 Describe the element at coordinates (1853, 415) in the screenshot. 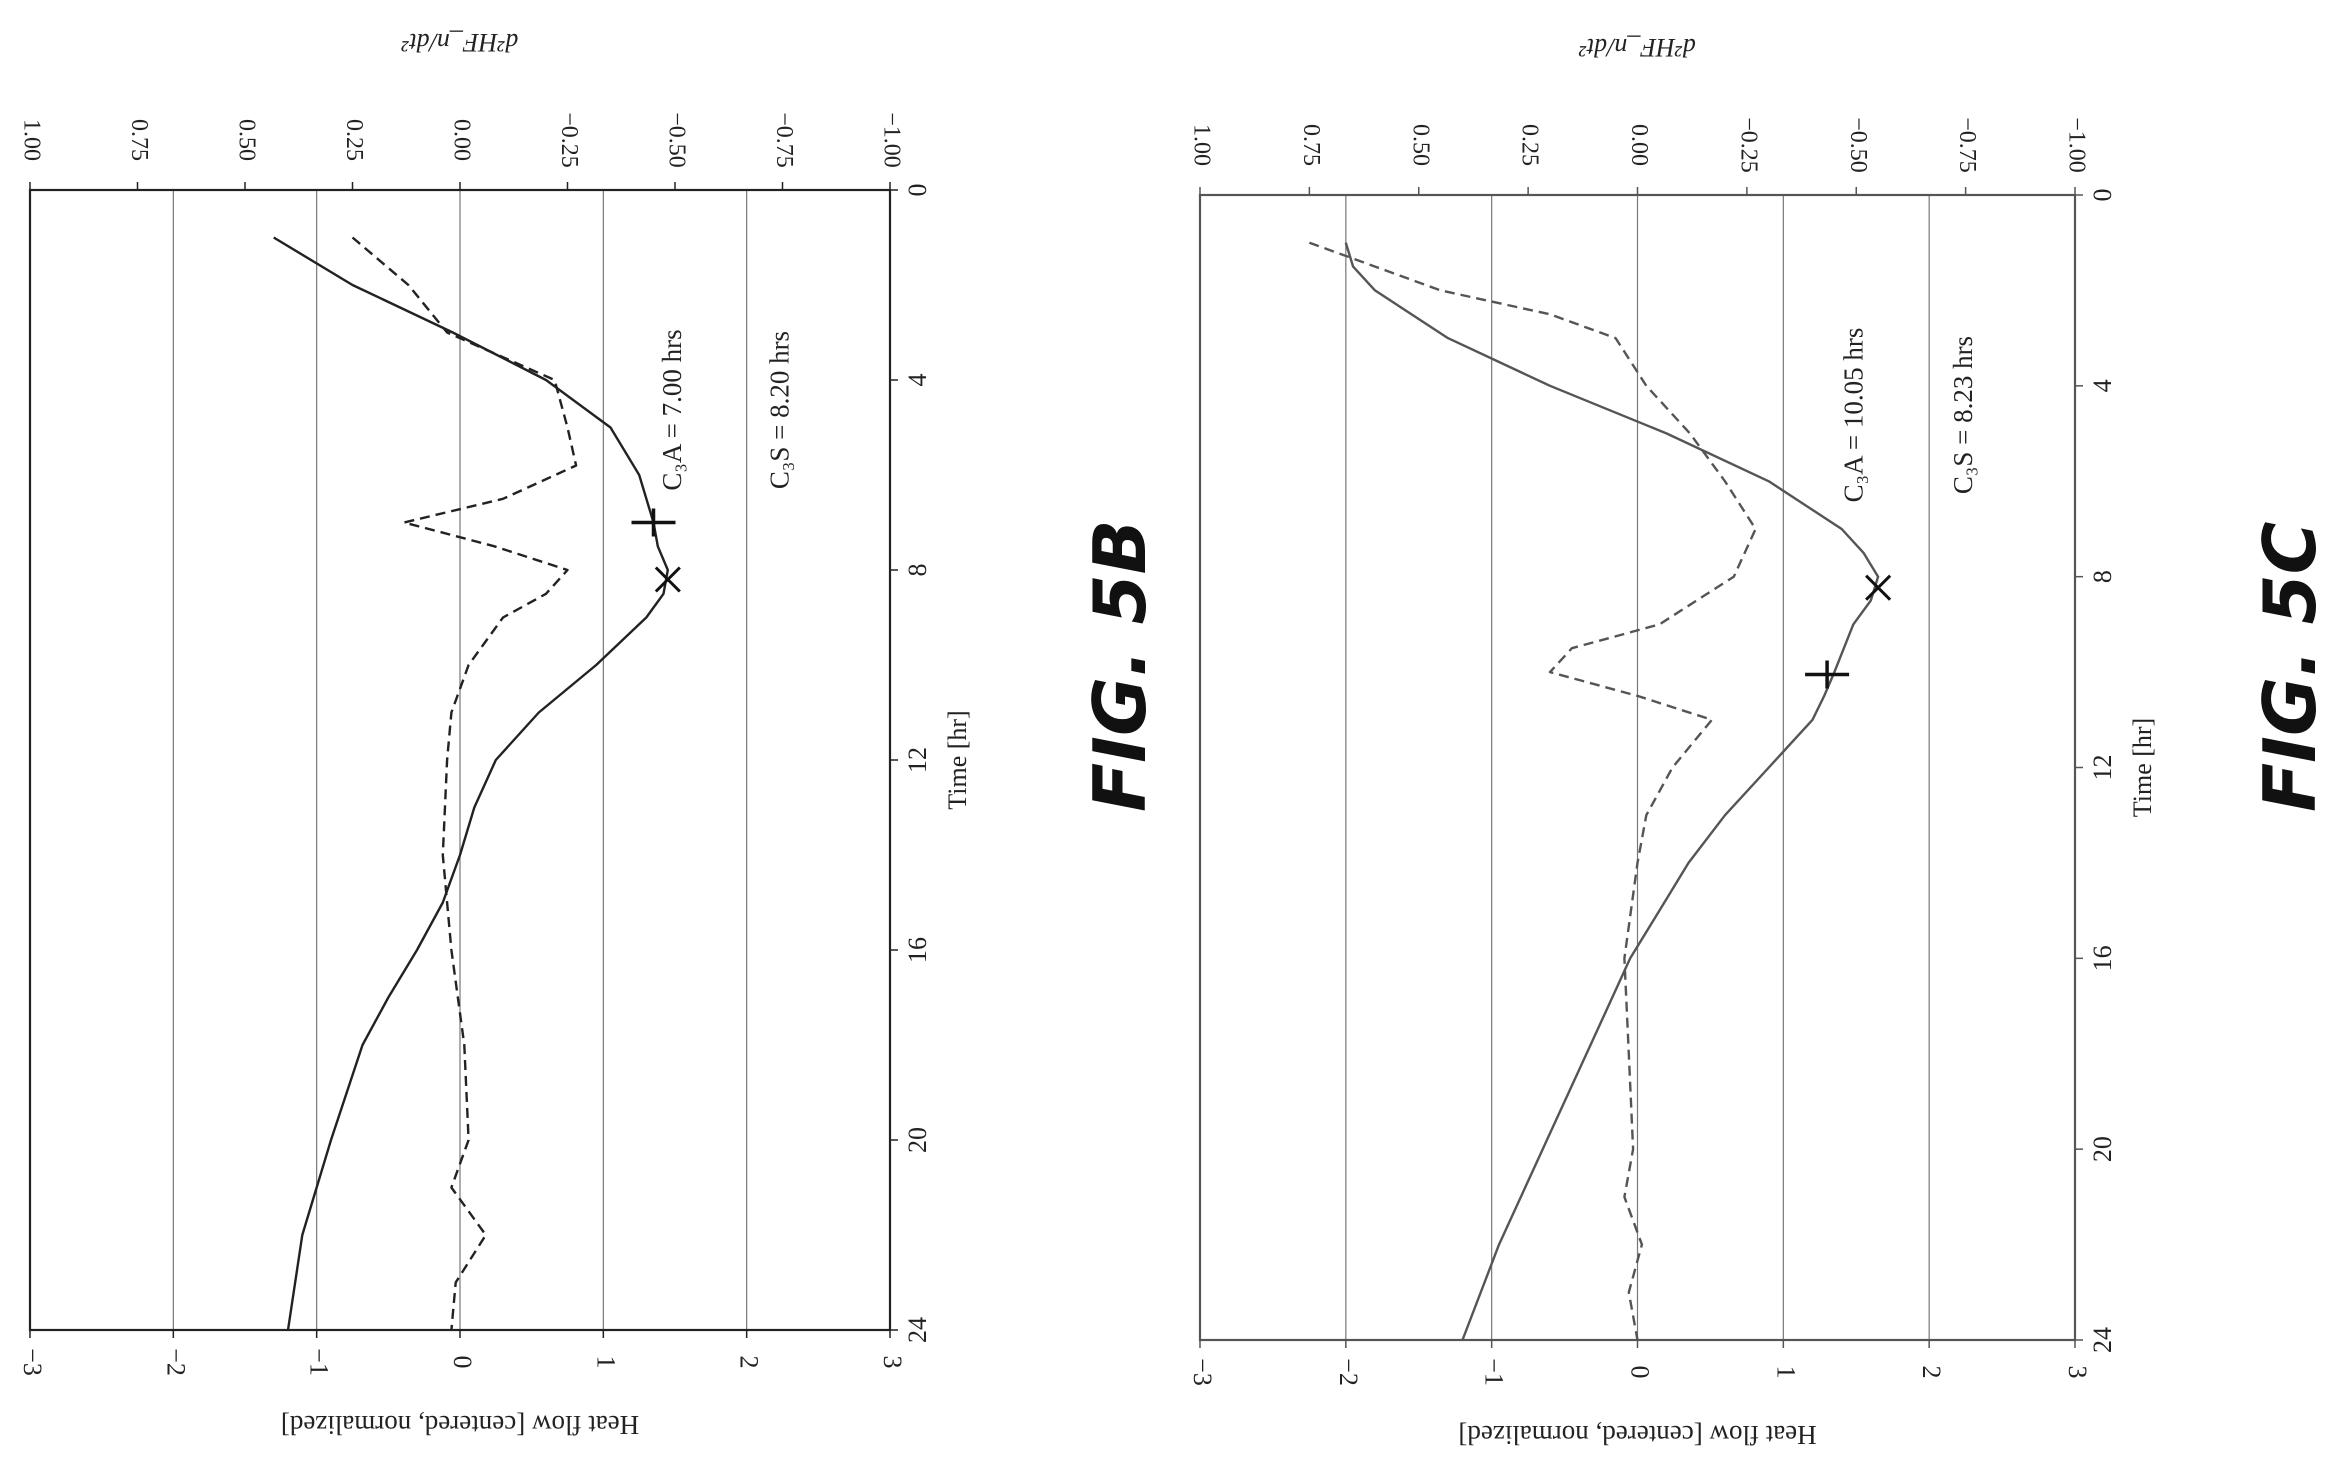

I see `c3a-annotation: C₃A = 10.05 hrs` at that location.